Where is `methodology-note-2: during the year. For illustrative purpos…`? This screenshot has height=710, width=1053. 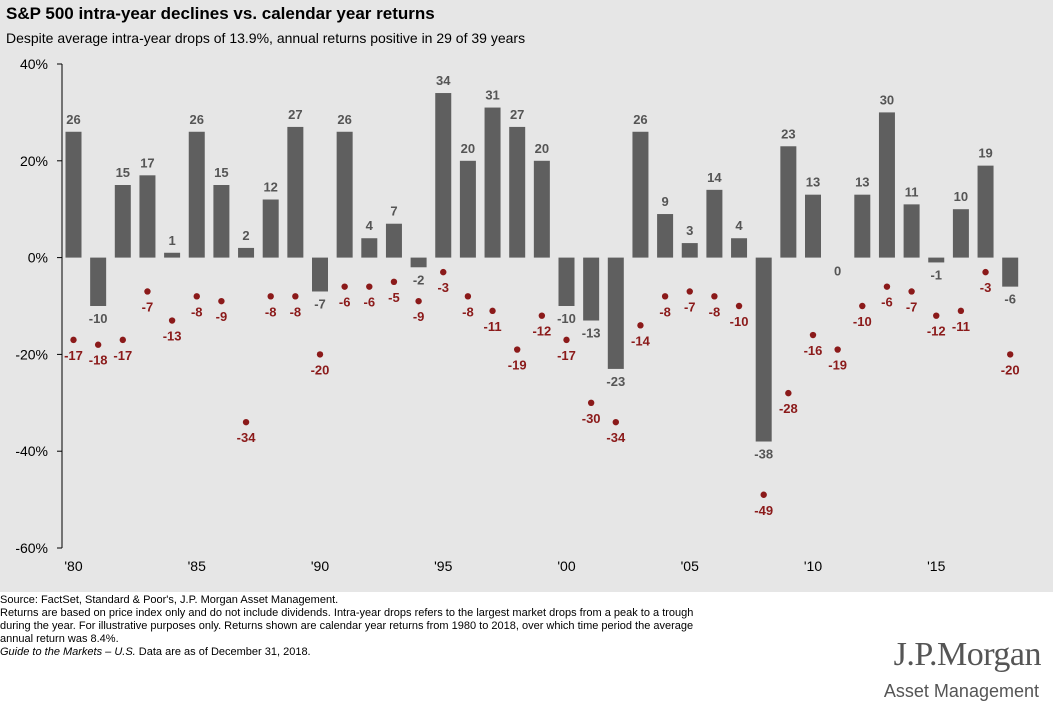
methodology-note-2: during the year. For illustrative purpos… is located at coordinates (347, 626).